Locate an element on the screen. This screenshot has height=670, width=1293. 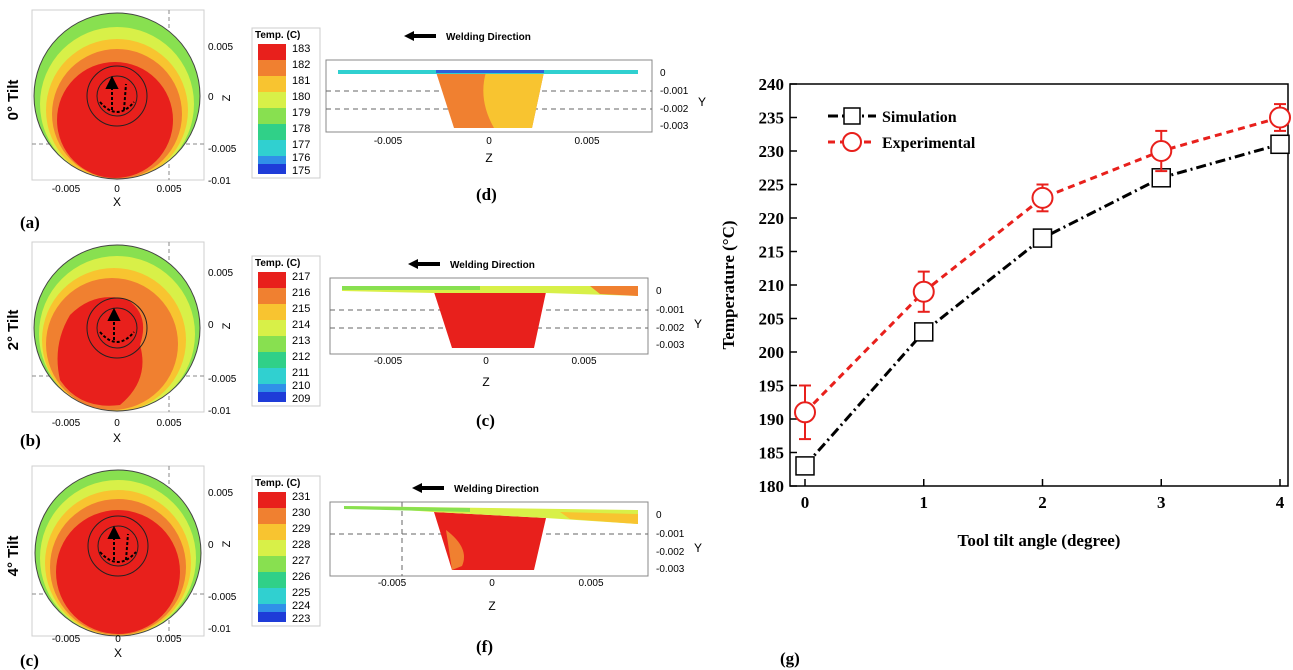
y-tick: -0.003 is located at coordinates (674, 126).